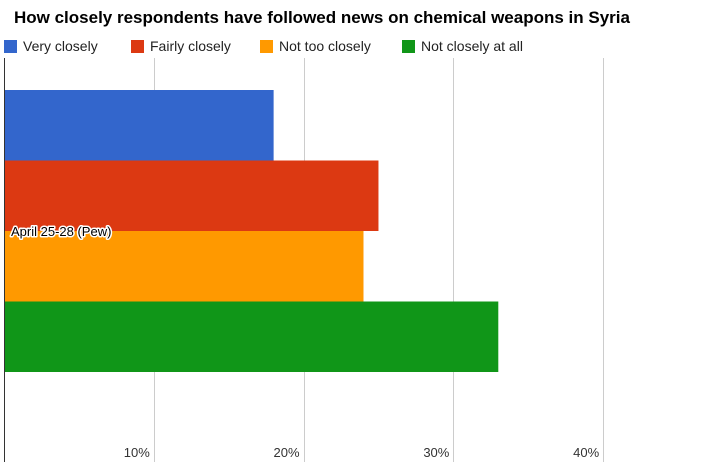 The image size is (707, 468). I want to click on x-tick-label-3: 40%, so click(586, 452).